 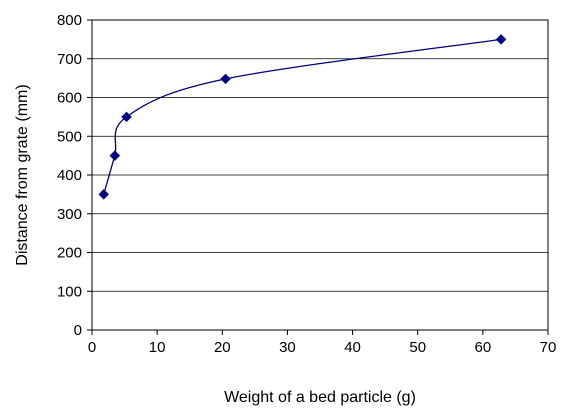 I want to click on x-tick-label: 40, so click(x=352, y=347).